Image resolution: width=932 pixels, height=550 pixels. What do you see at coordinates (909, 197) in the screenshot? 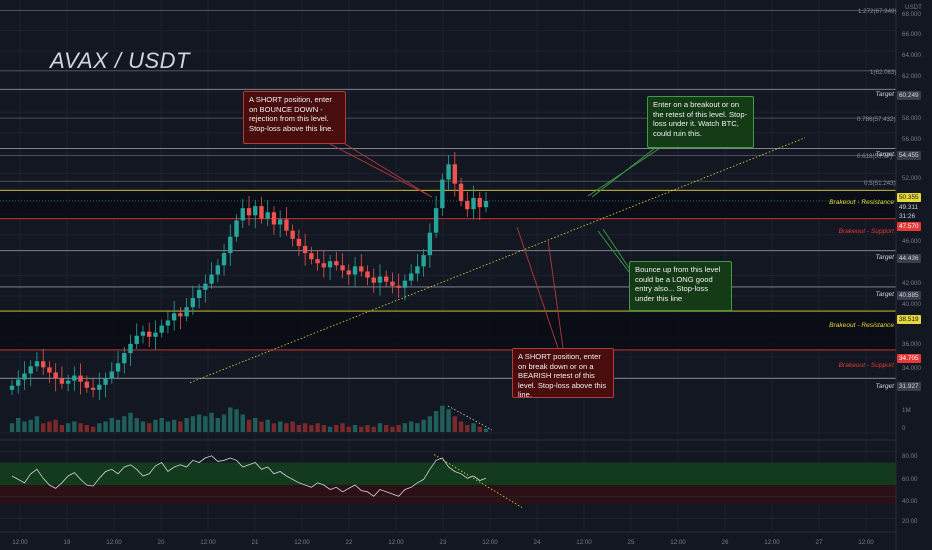
I see `price-tag-resistance: 50.355` at bounding box center [909, 197].